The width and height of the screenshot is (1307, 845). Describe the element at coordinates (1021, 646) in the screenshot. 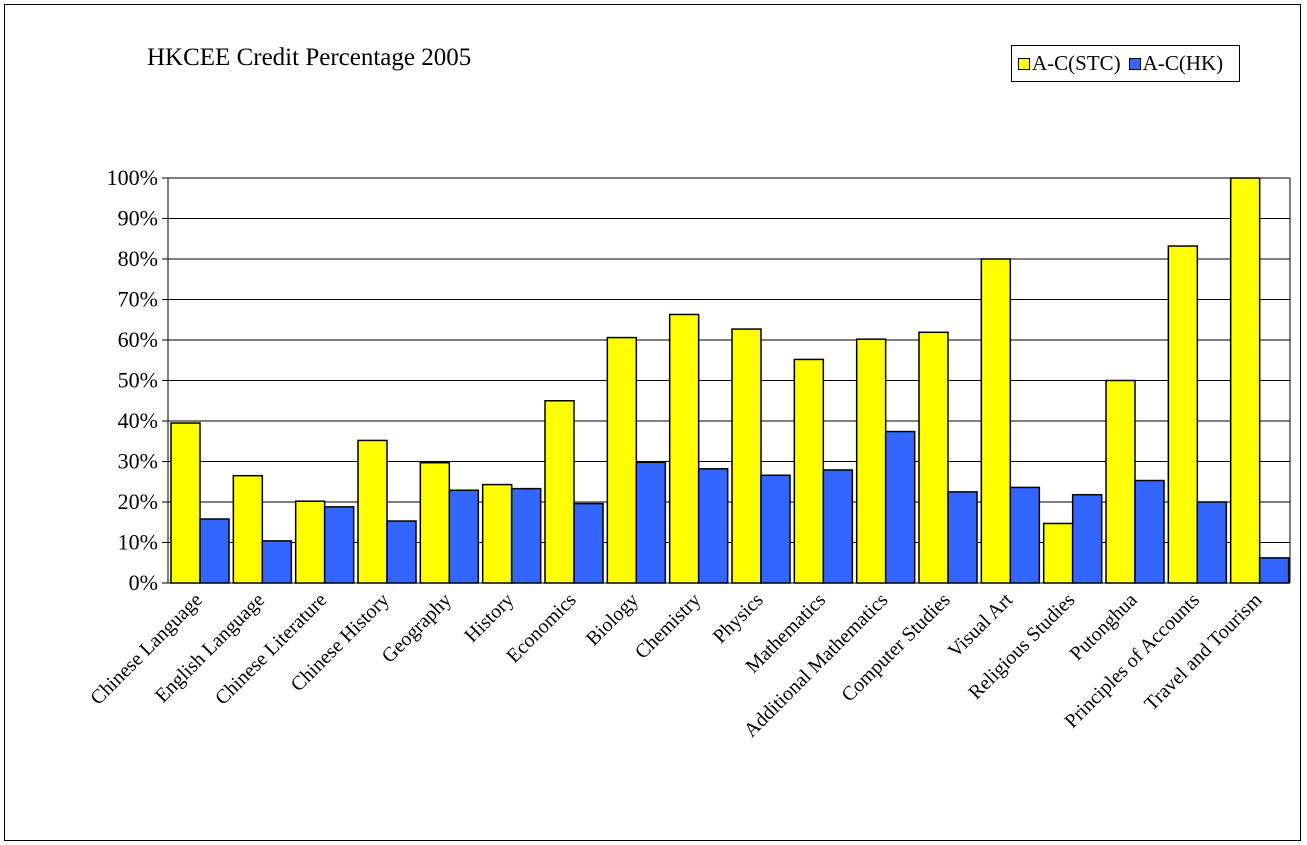

I see `x-tick-label: Religious Studies` at that location.